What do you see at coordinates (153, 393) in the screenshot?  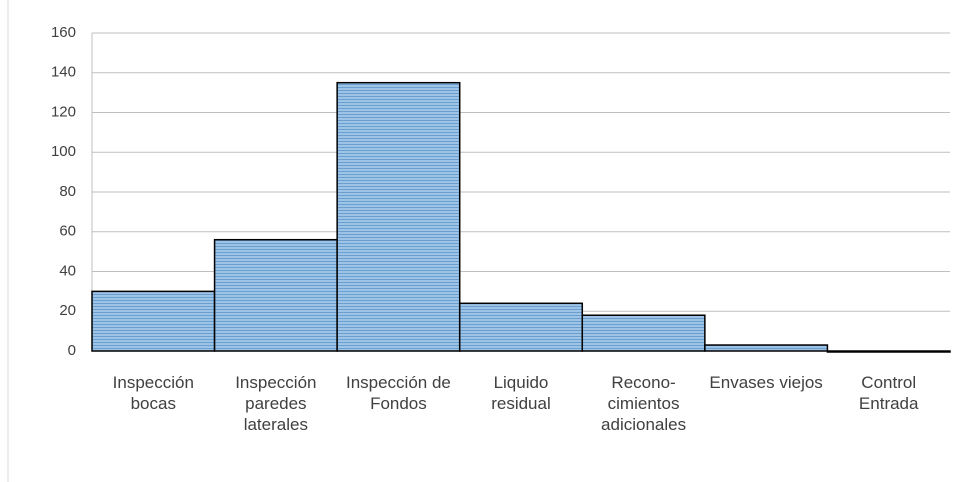 I see `x-tick-label: Inspección bocas` at bounding box center [153, 393].